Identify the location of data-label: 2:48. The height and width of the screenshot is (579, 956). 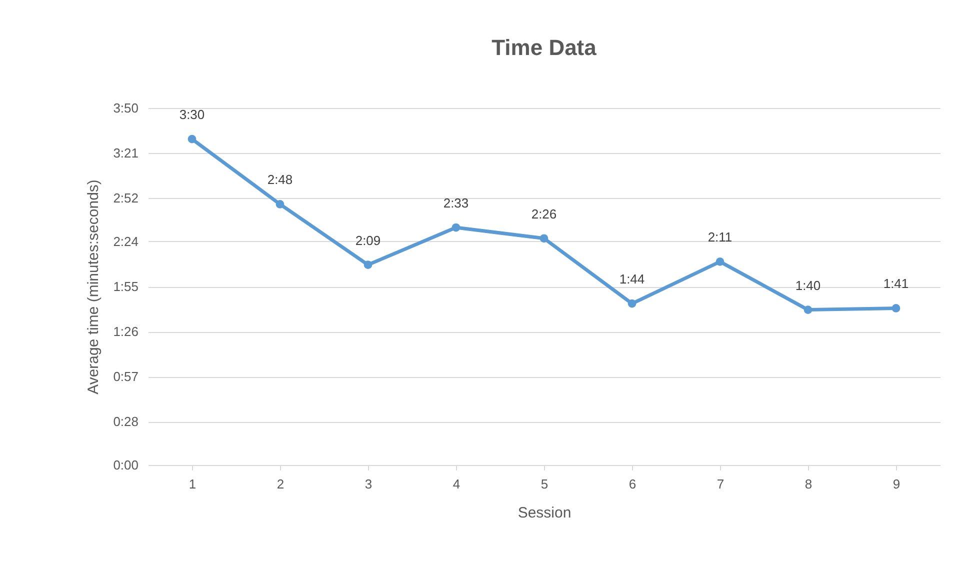
(280, 180).